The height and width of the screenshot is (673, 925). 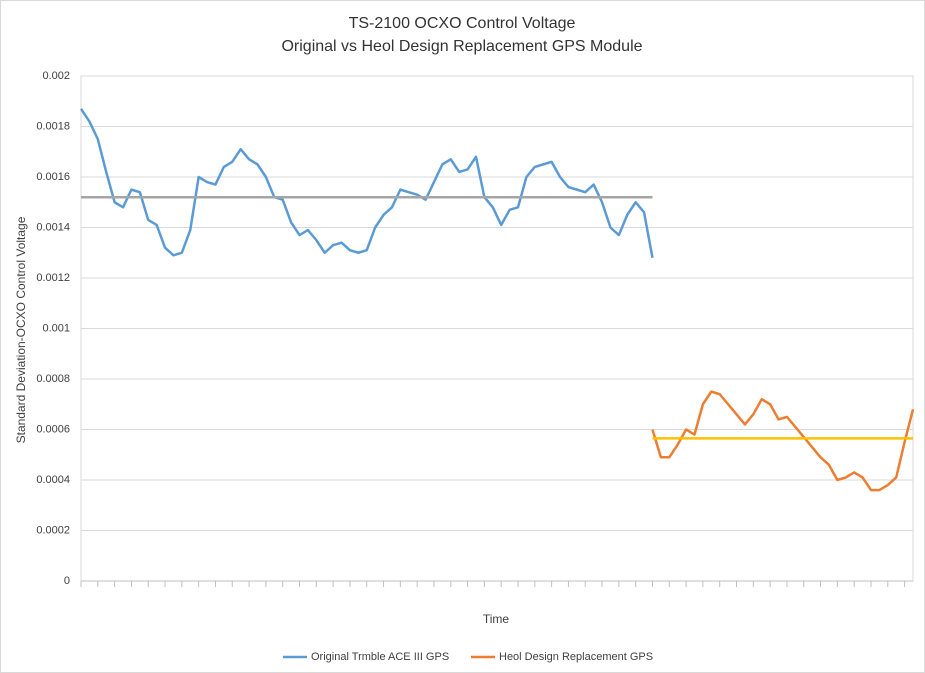 What do you see at coordinates (67, 581) in the screenshot?
I see `y-tick-label: 0` at bounding box center [67, 581].